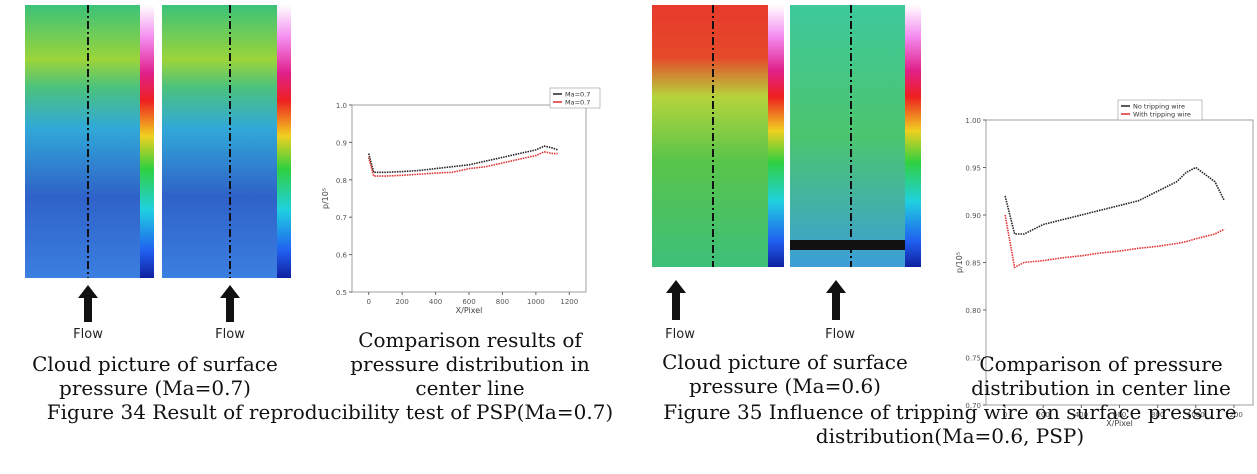  Describe the element at coordinates (973, 121) in the screenshot. I see `y-tick-label: 1.00` at that location.